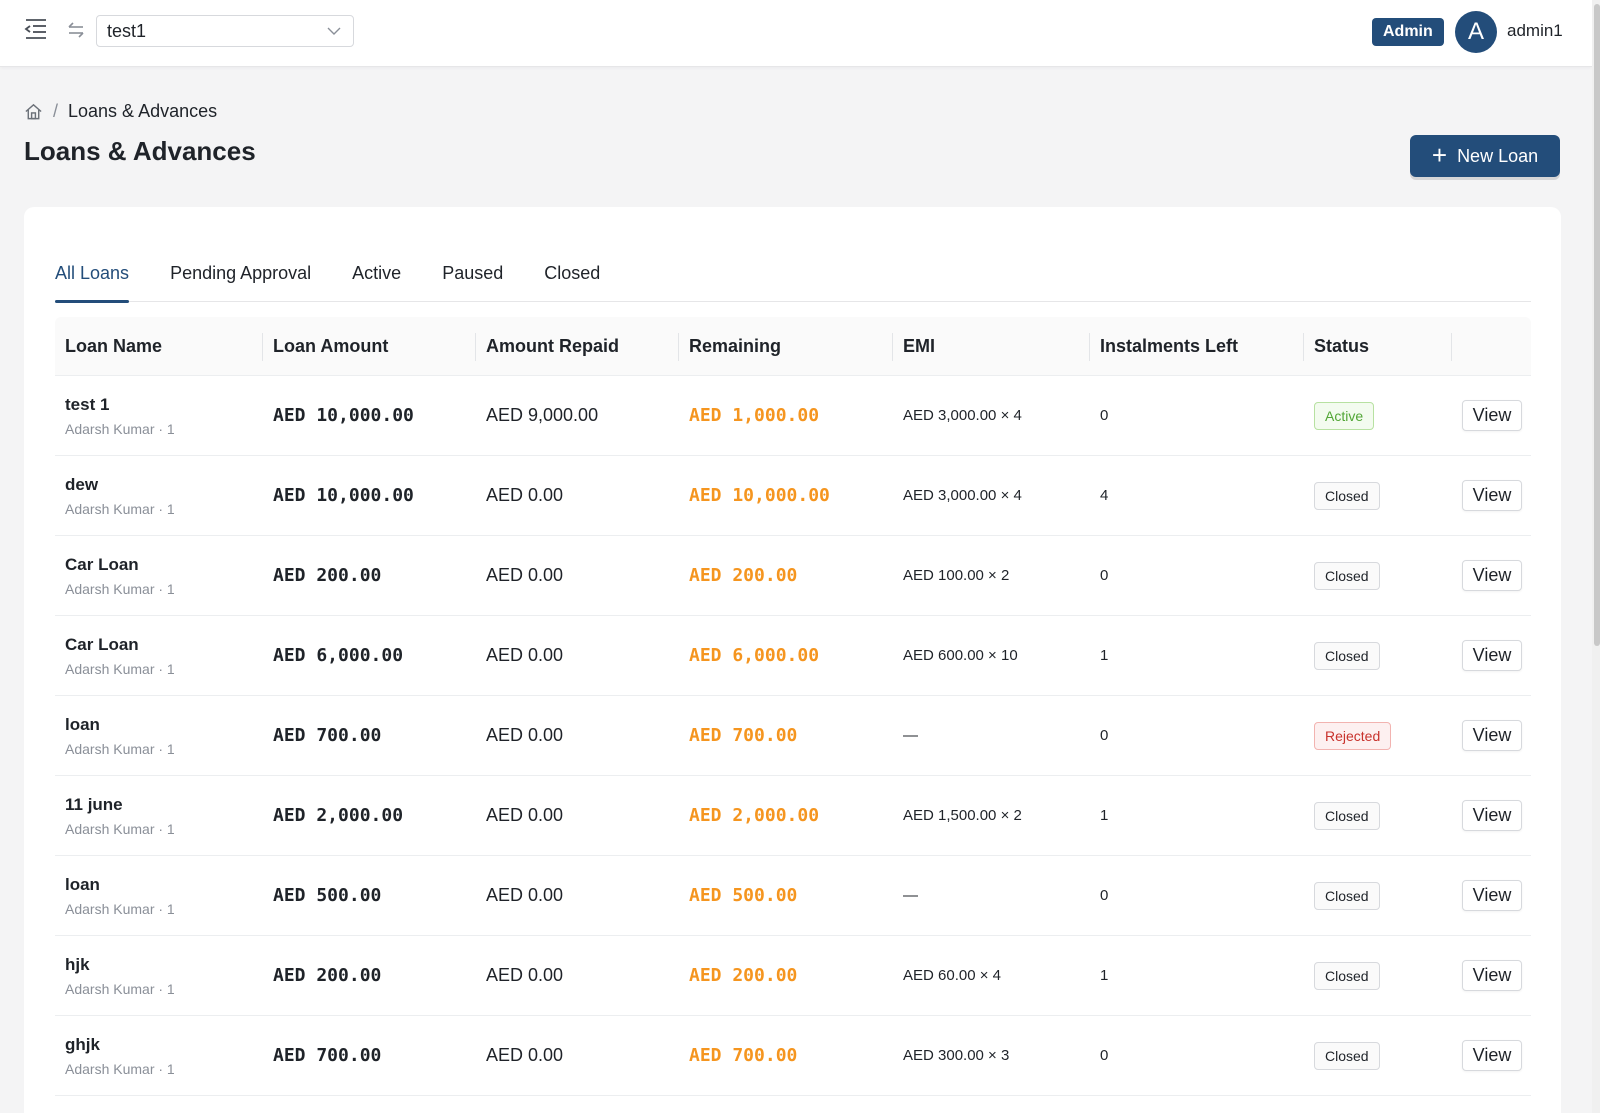 Image resolution: width=1600 pixels, height=1113 pixels. Describe the element at coordinates (82, 1044) in the screenshot. I see `loan-name: ghjk` at that location.